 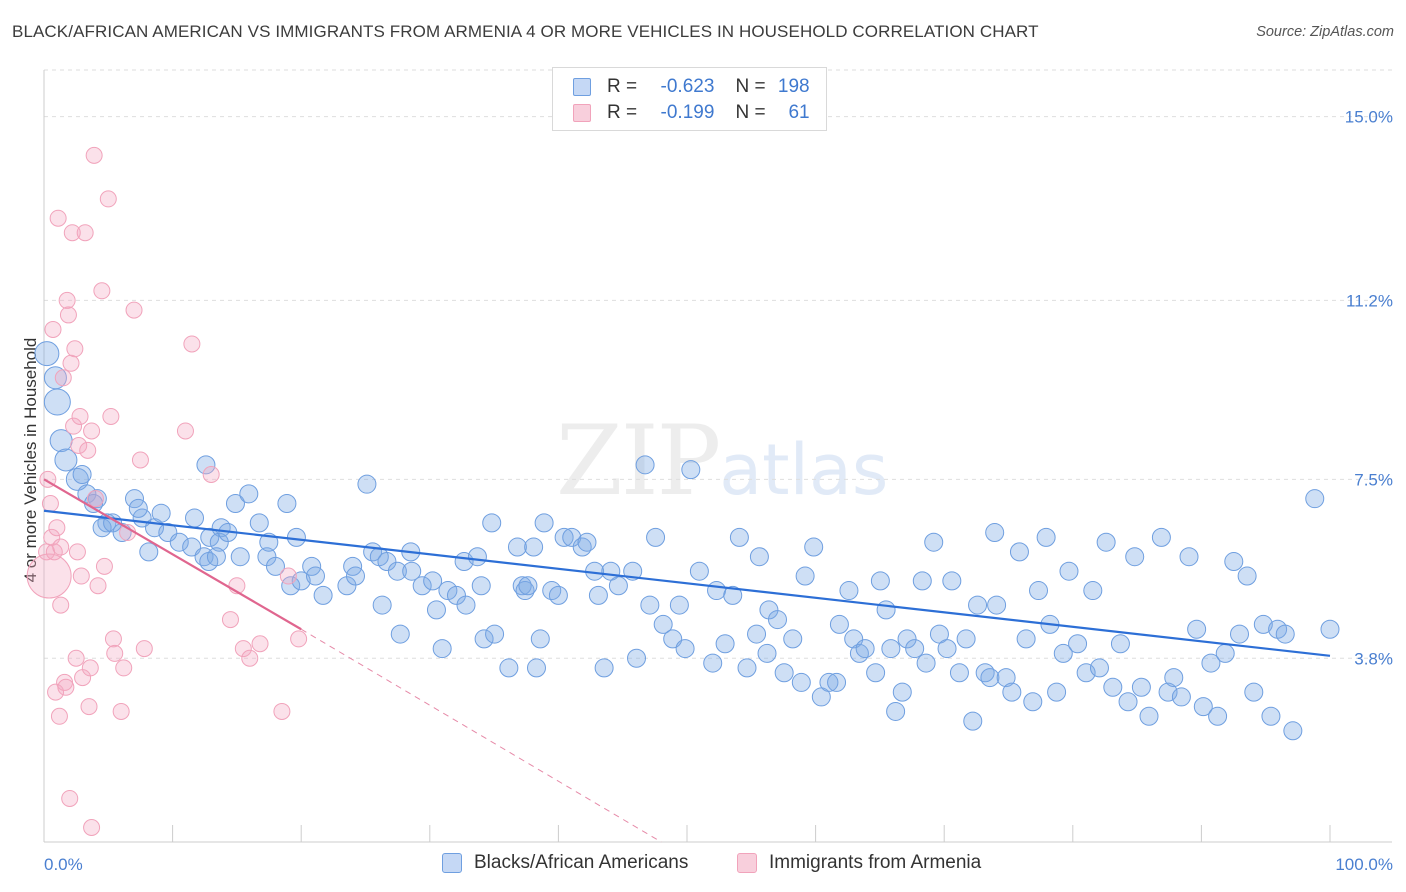 I want to click on legend-n-value: 61, so click(x=799, y=112).